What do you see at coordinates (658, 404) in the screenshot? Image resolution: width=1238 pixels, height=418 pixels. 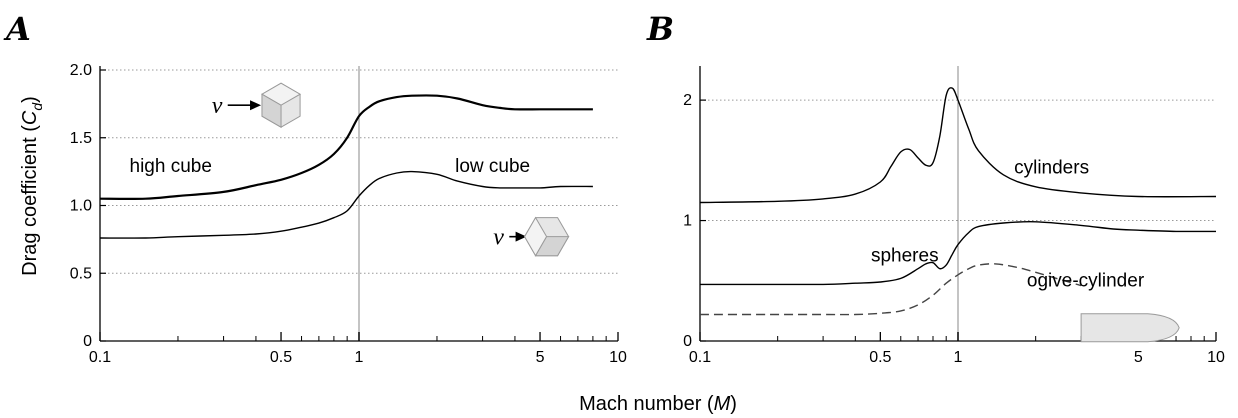 I see `x-axis-title: Mach number (M)` at bounding box center [658, 404].